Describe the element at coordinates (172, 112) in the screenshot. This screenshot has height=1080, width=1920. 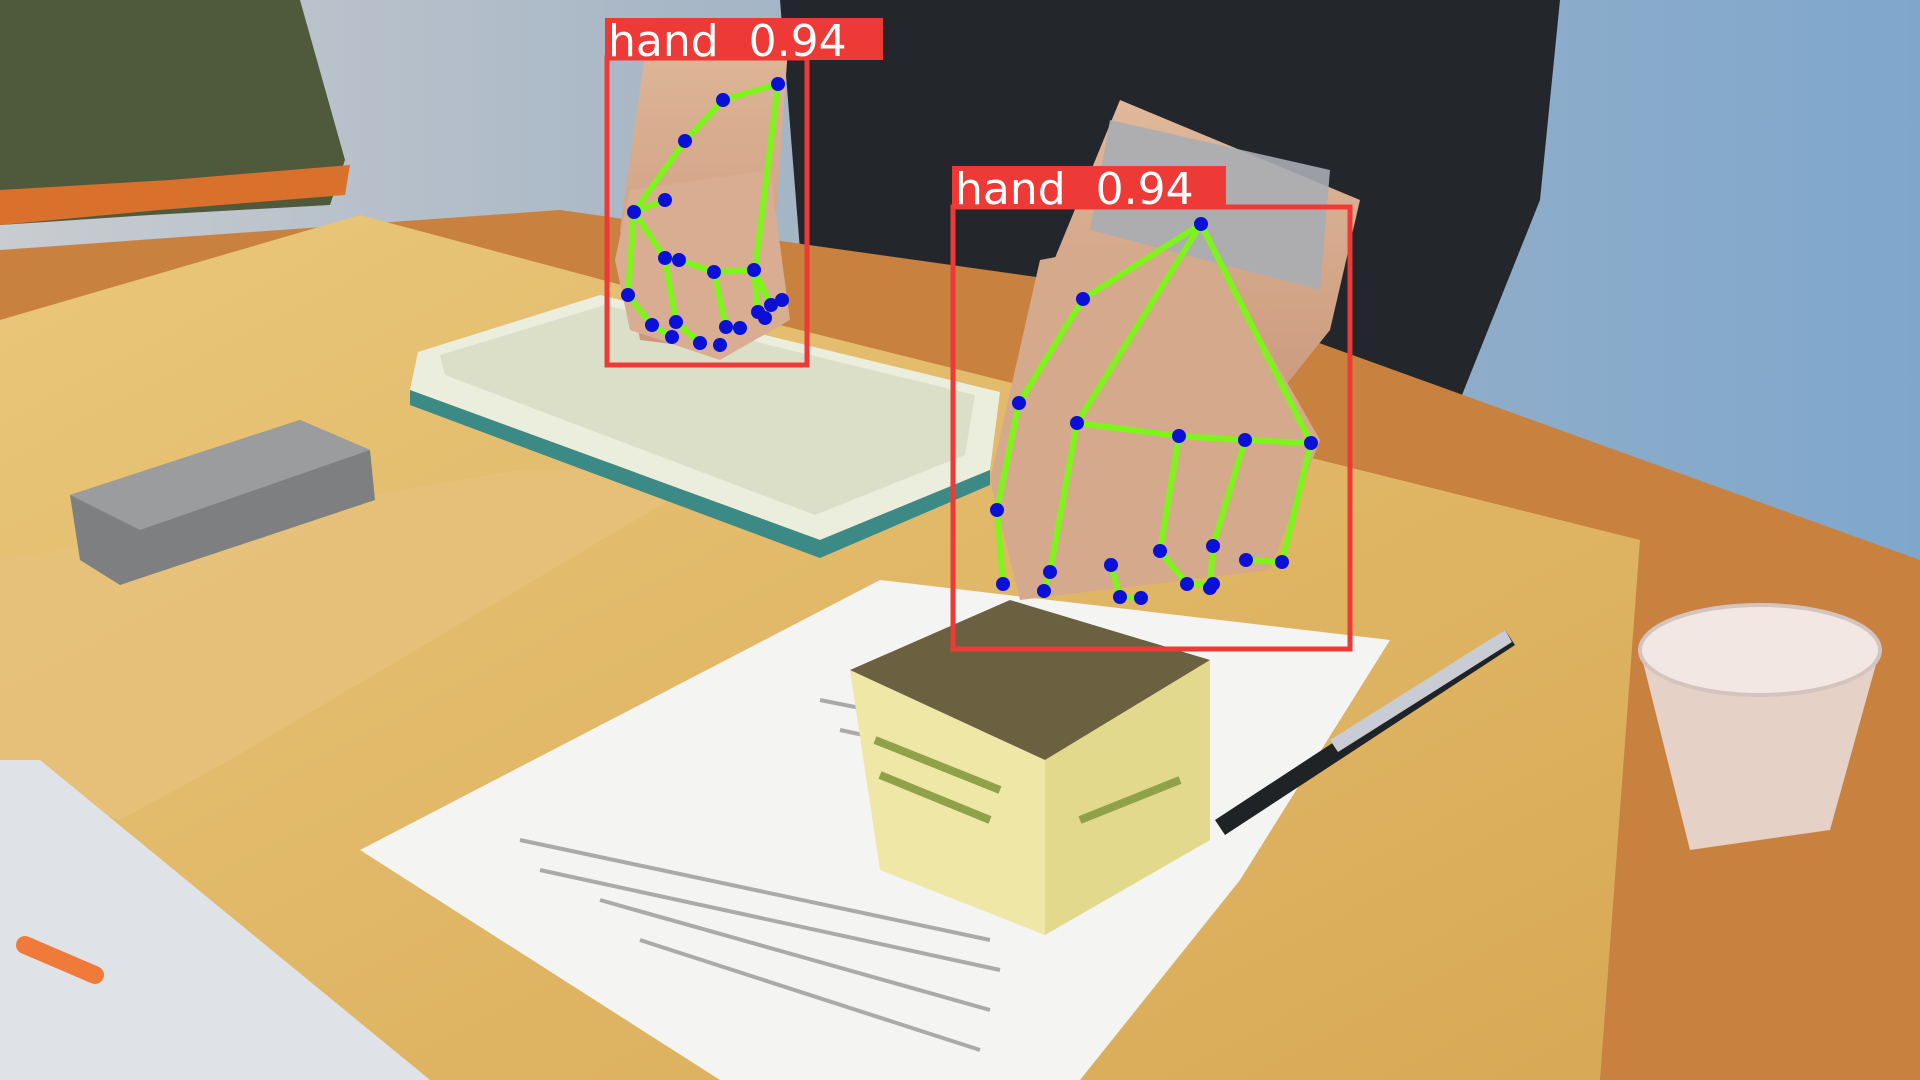
I see `person-left-shirt` at that location.